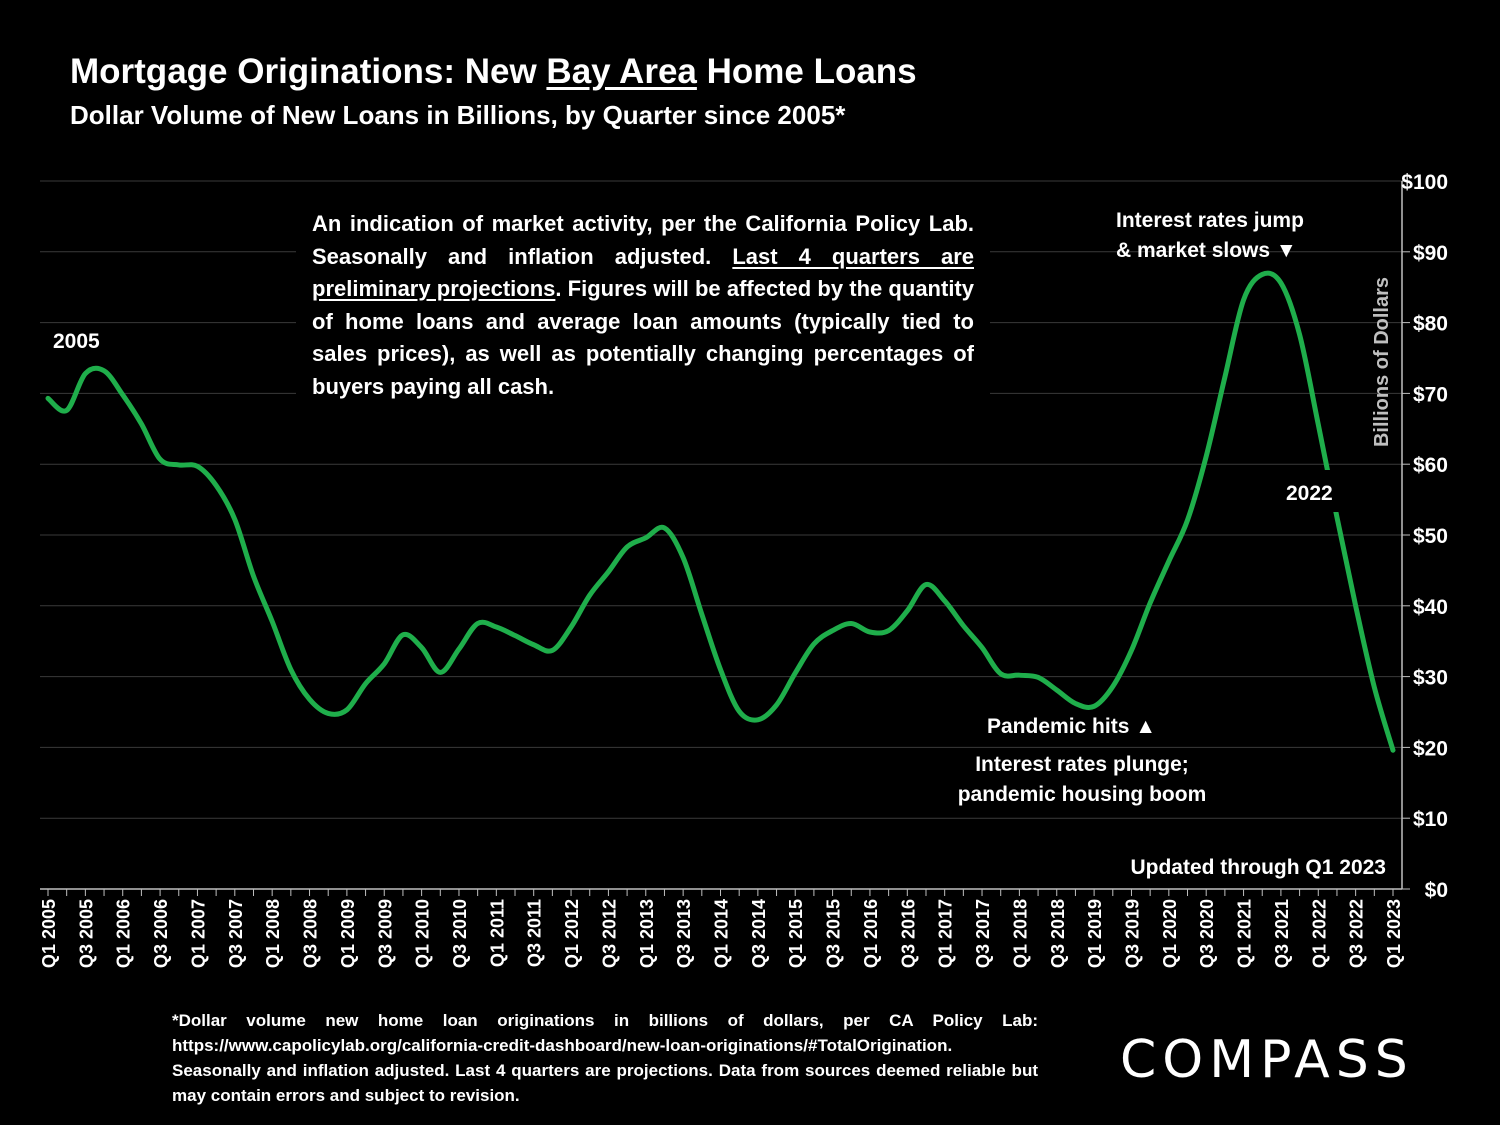  Describe the element at coordinates (1430, 607) in the screenshot. I see `y-tick-label: $40` at that location.